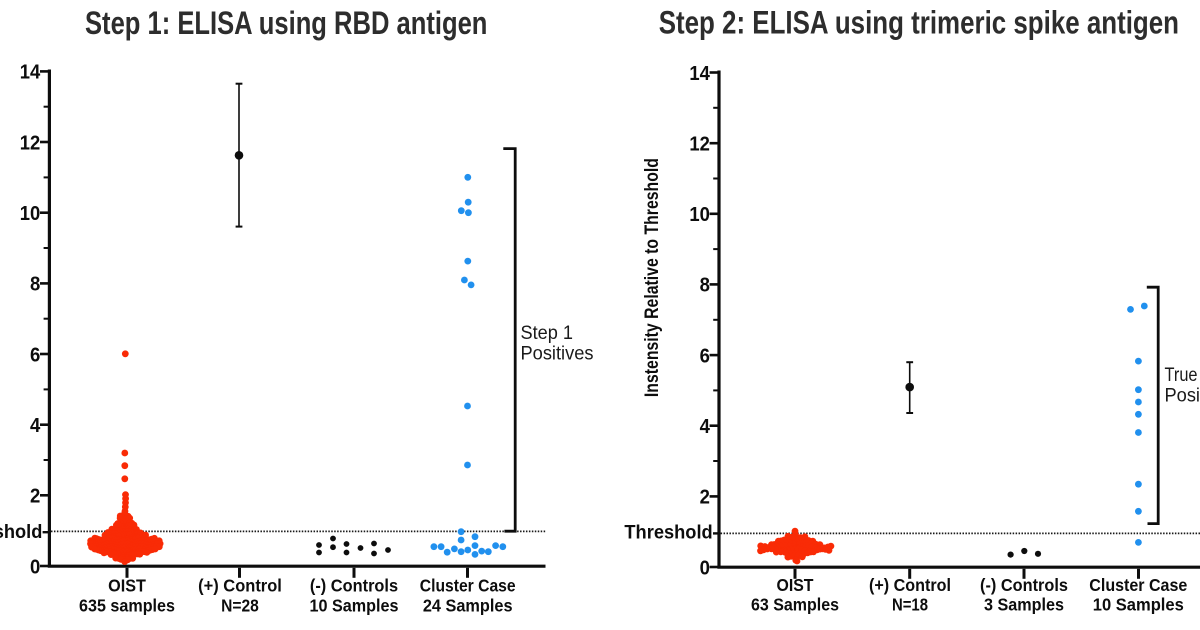 This screenshot has width=1200, height=630. I want to click on svg-text: 63 Samples, so click(795, 605).